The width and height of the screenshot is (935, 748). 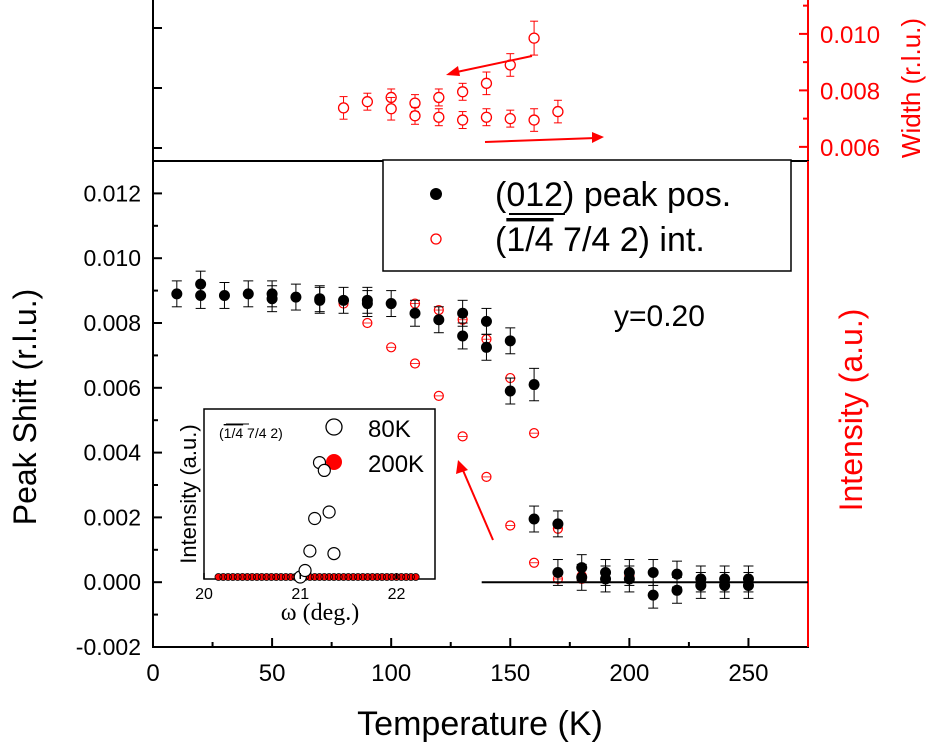 I want to click on decreasing-arrow, so click(x=492, y=64).